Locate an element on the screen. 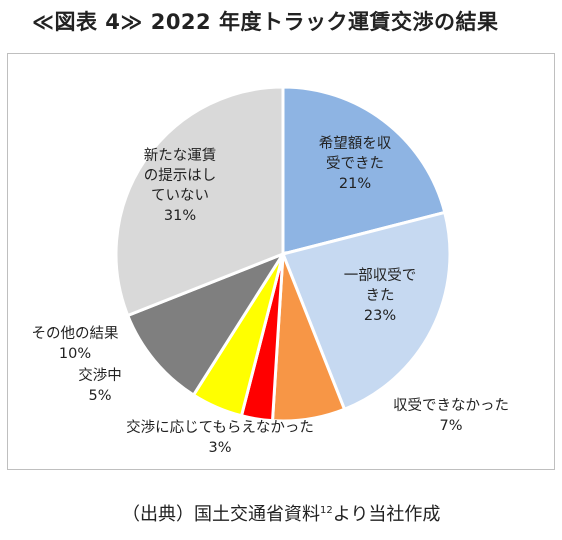 The width and height of the screenshot is (562, 540). slice-value-label: 10% is located at coordinates (75, 354).